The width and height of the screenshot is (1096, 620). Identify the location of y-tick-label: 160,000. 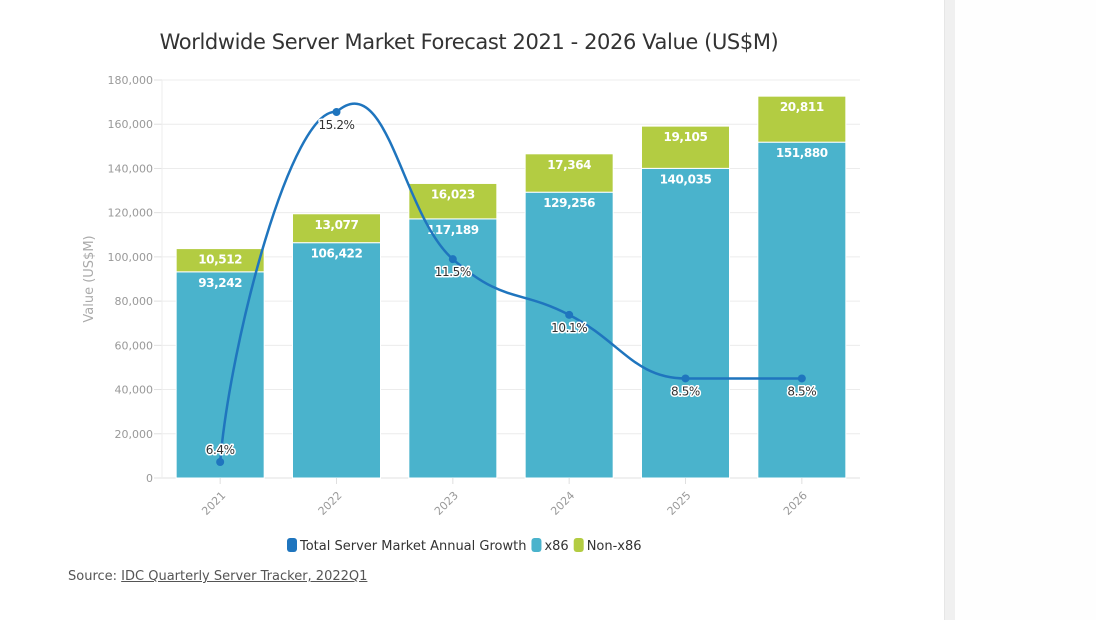
(131, 124).